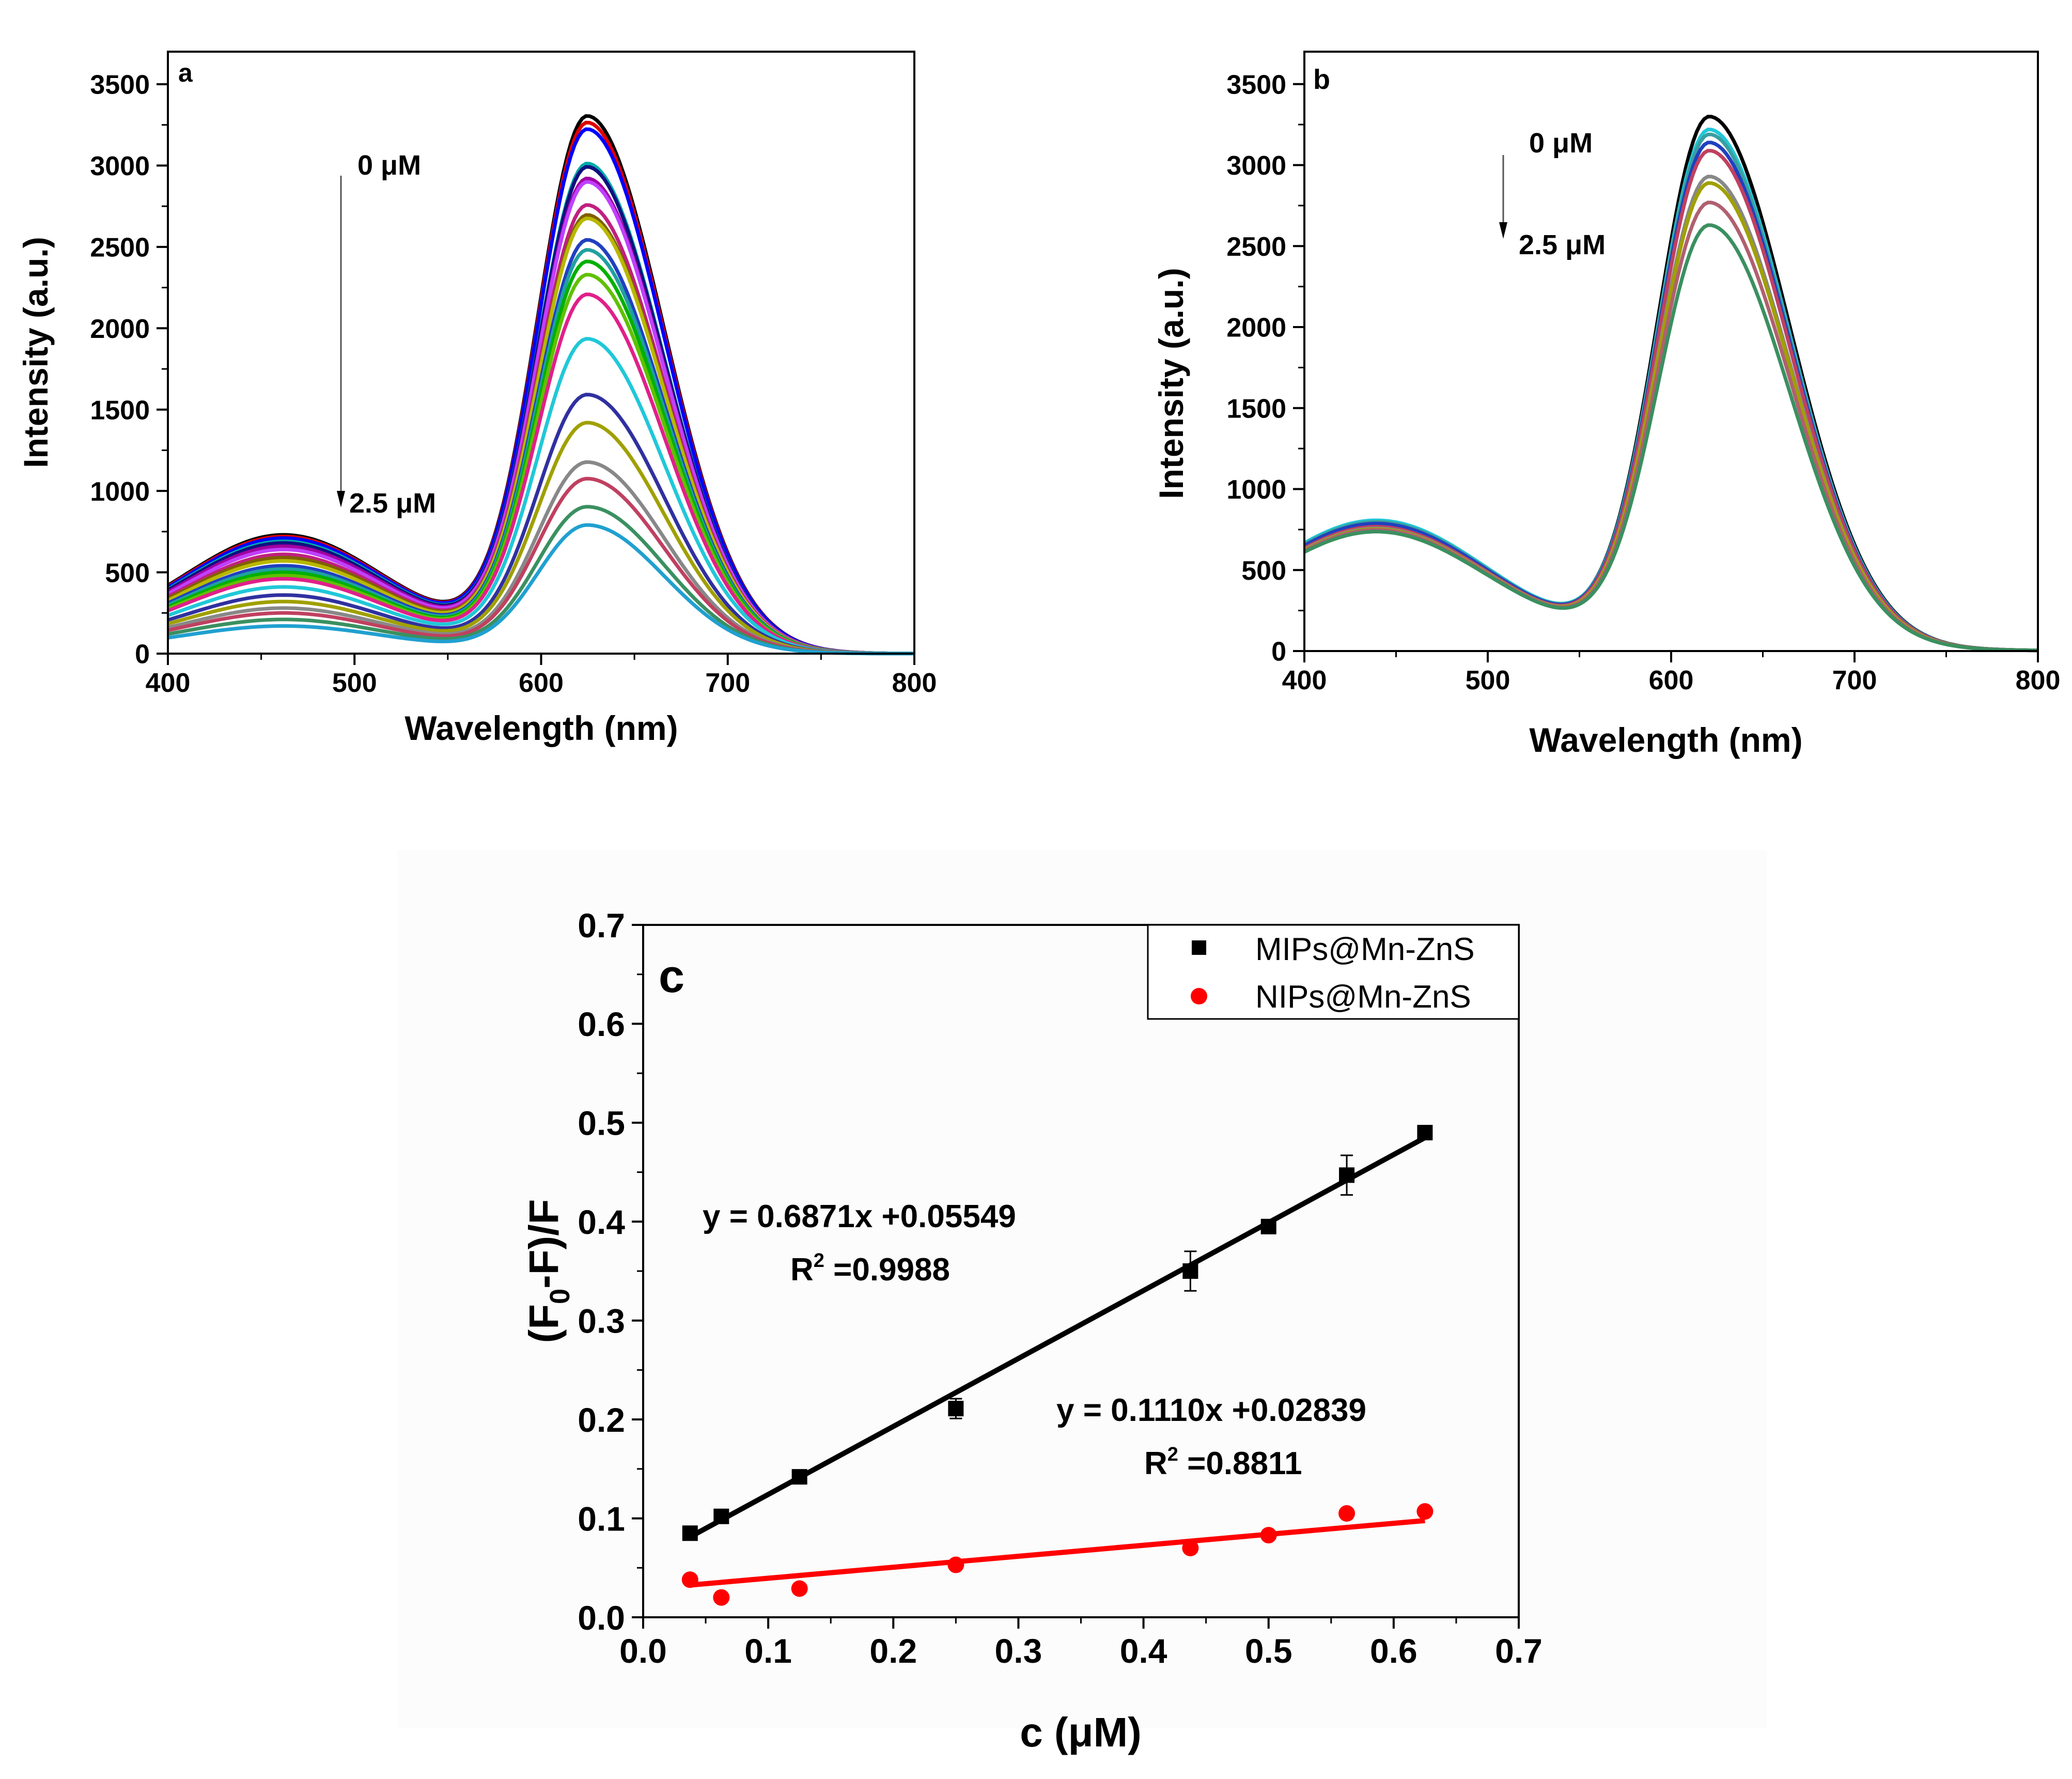 The height and width of the screenshot is (1779, 2072). I want to click on panel-b-annotation-top: 0 μM, so click(1561, 144).